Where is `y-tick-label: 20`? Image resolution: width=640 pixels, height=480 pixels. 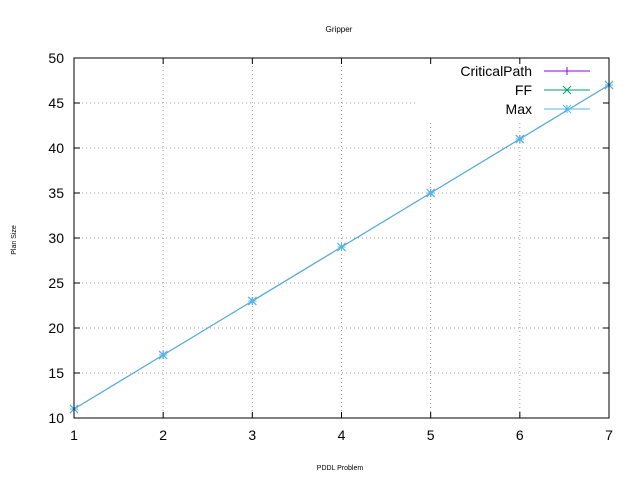 y-tick-label: 20 is located at coordinates (56, 328).